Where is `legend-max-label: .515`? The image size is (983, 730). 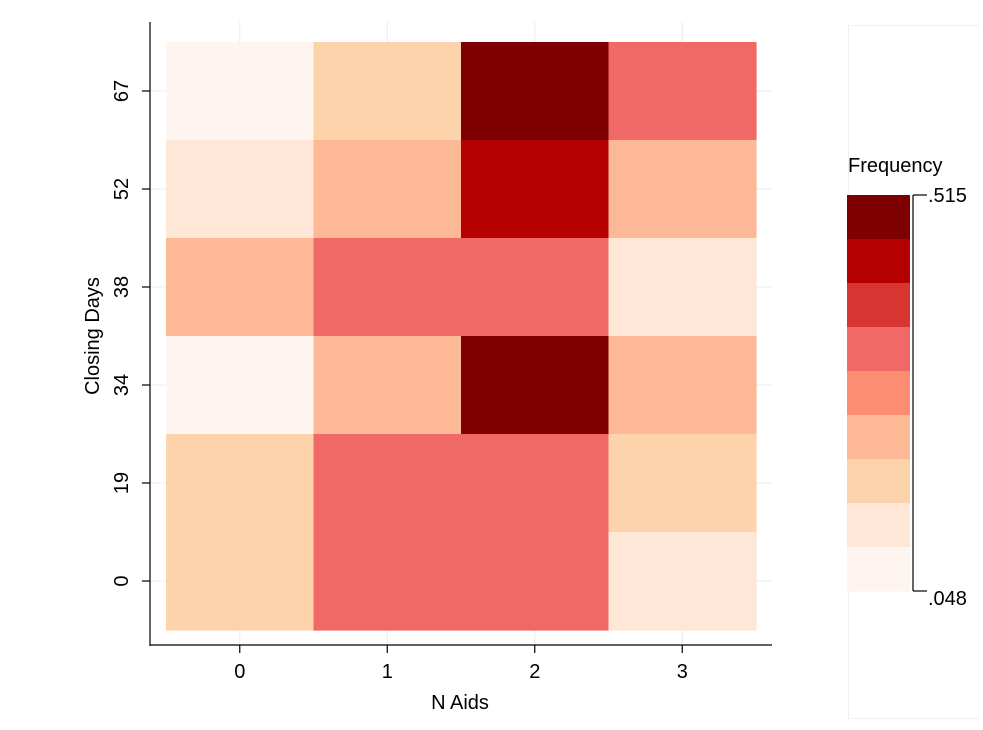
legend-max-label: .515 is located at coordinates (947, 196).